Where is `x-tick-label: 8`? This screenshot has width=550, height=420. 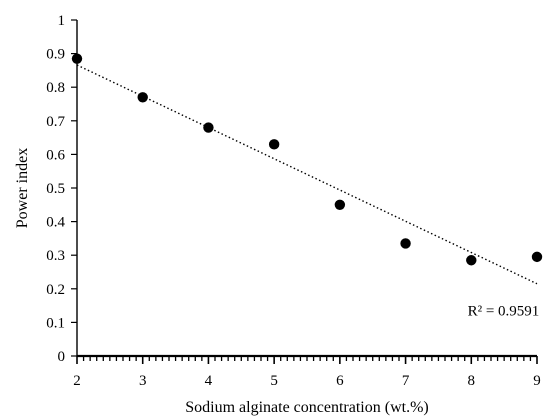
x-tick-label: 8 is located at coordinates (472, 381).